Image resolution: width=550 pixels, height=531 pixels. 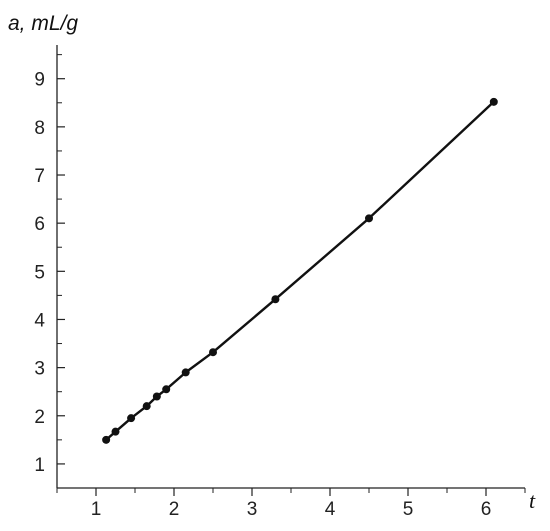 I want to click on x-tick-label: 1, so click(x=96, y=509).